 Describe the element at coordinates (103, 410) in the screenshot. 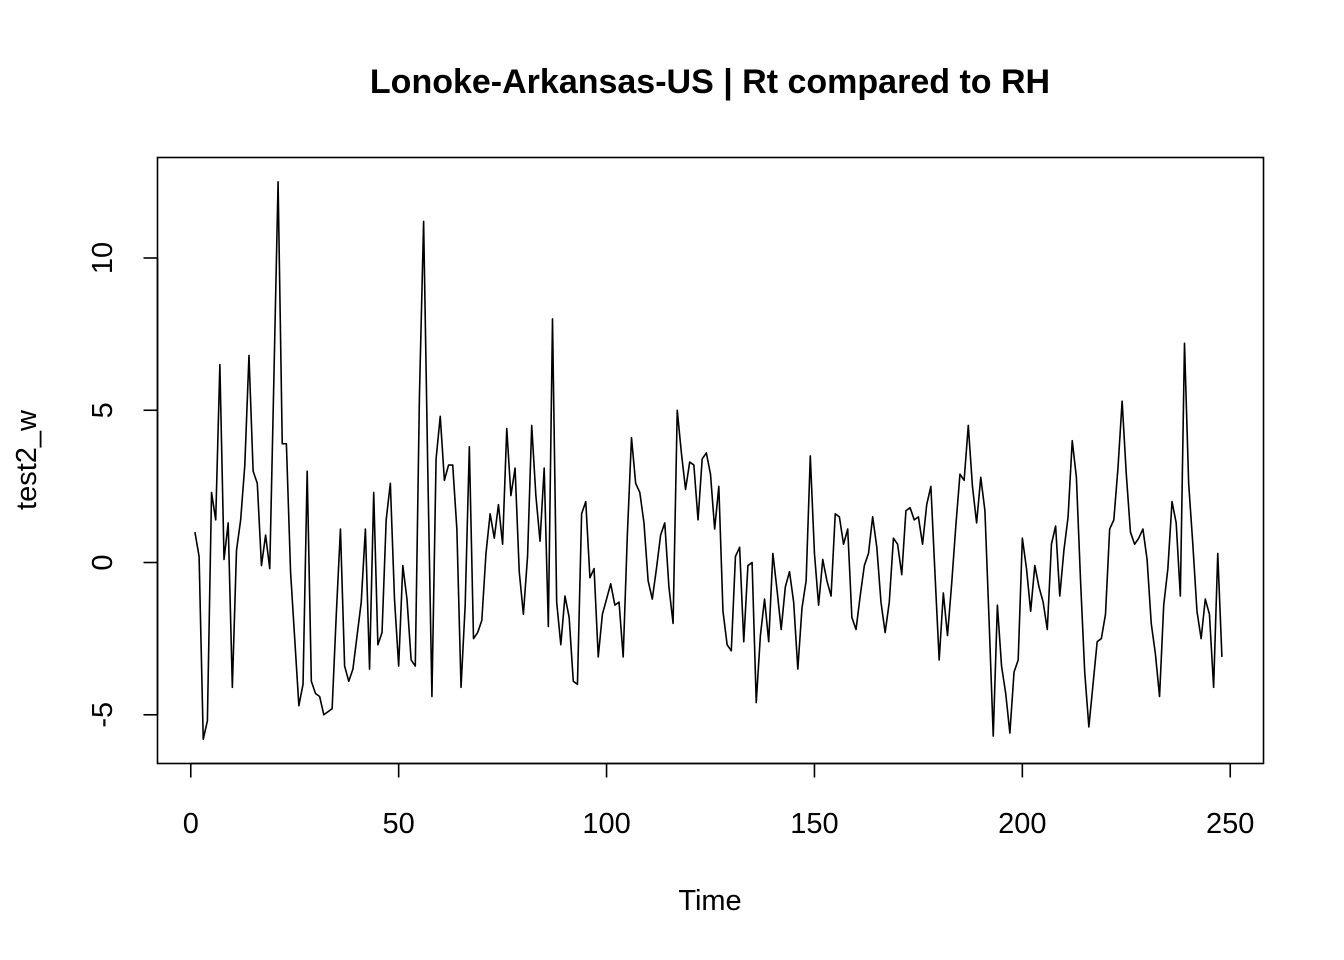

I see `y-tick-label: 5` at that location.